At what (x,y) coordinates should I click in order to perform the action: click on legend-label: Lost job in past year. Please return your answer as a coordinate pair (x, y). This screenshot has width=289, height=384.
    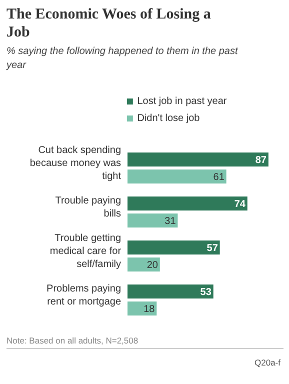
    Looking at the image, I should click on (182, 101).